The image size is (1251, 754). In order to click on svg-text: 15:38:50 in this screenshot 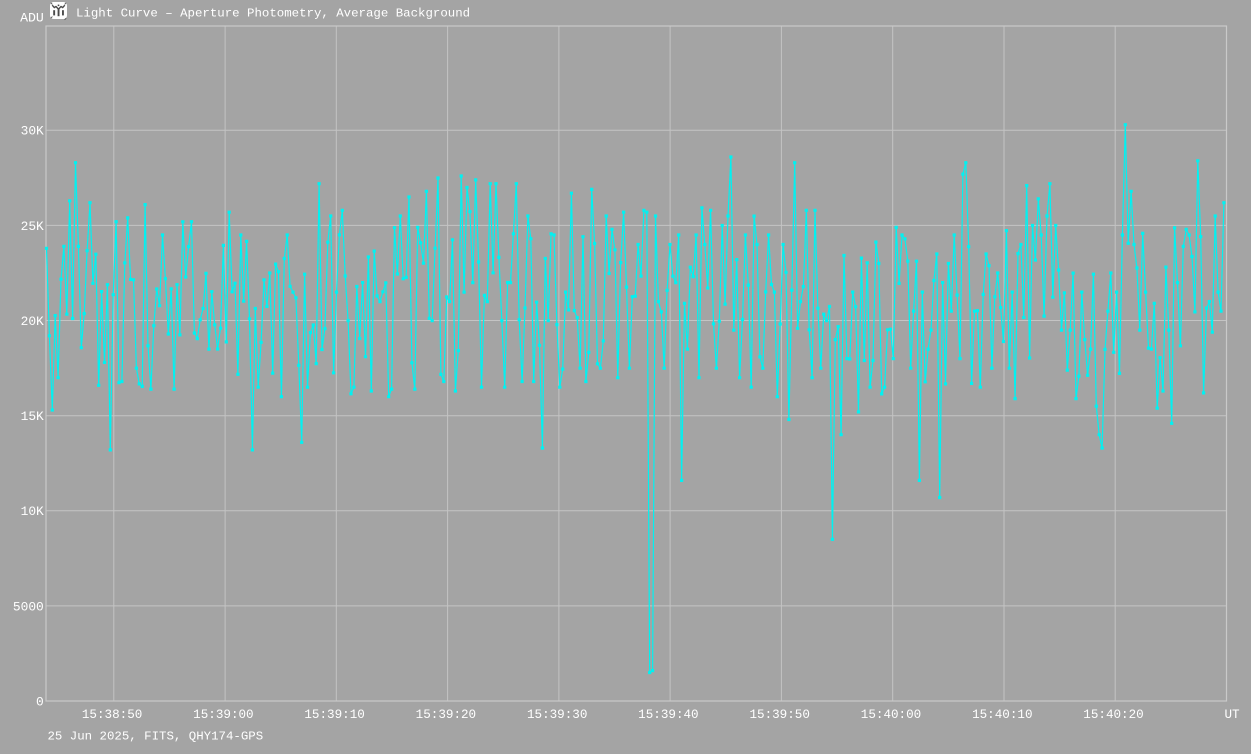, I will do `click(112, 715)`.